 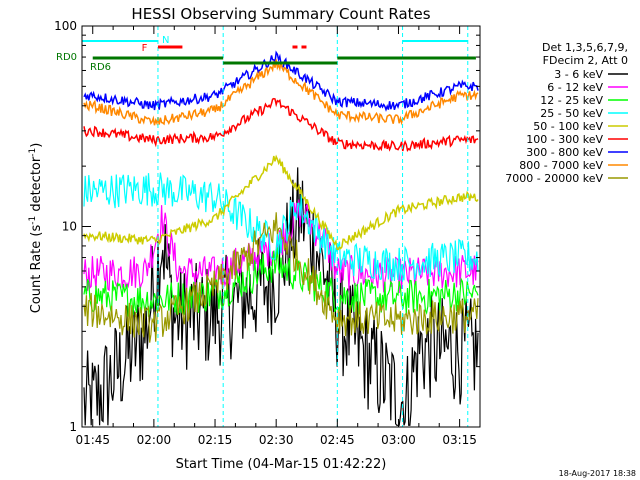 I want to click on y-axis-label: Count Rate (s-1 detector-1), so click(x=36, y=228).